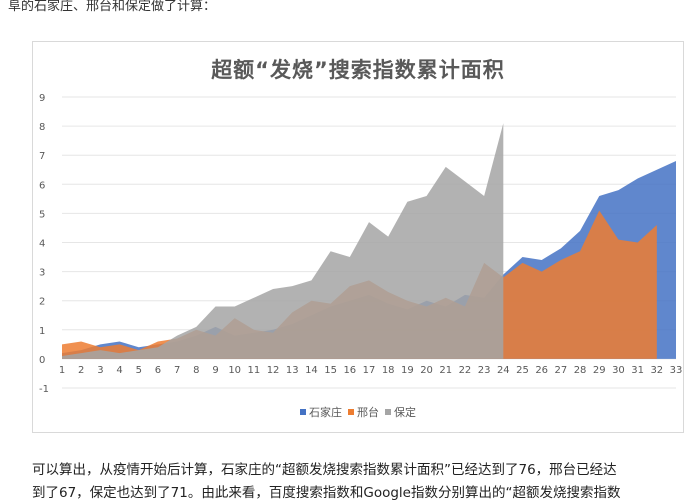 Image resolution: width=700 pixels, height=501 pixels. I want to click on x-tick-label: 16, so click(349, 370).